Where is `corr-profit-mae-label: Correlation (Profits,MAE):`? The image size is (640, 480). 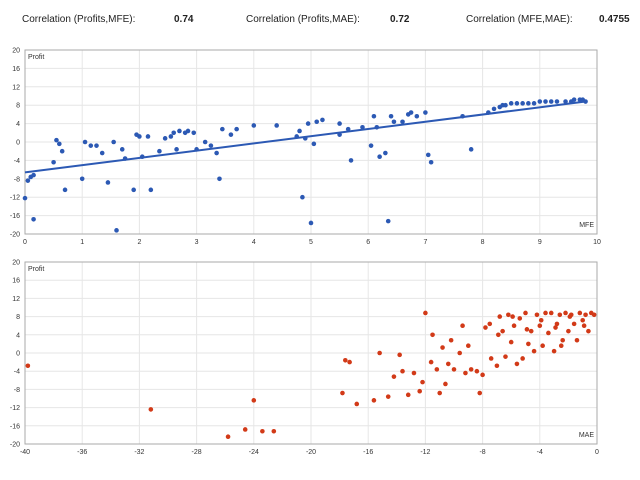
corr-profit-mae-label: Correlation (Profits,MAE): is located at coordinates (303, 19).